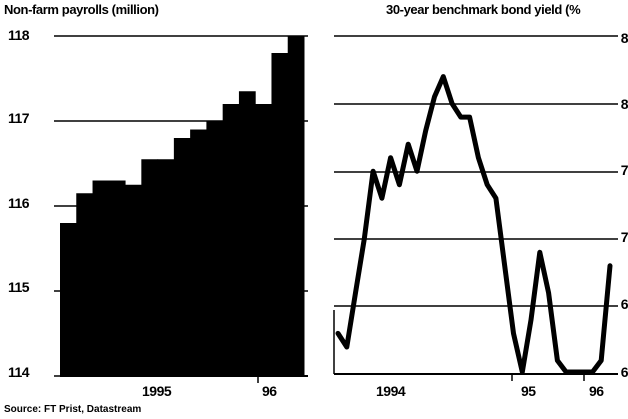  What do you see at coordinates (19, 372) in the screenshot?
I see `left-y-tick: 114` at bounding box center [19, 372].